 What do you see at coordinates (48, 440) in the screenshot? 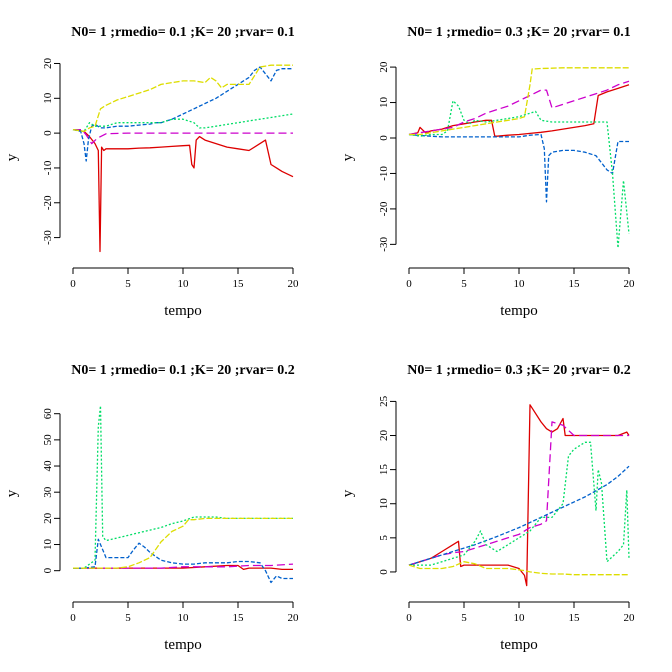
I see `y-tick-label: 50` at bounding box center [48, 440].